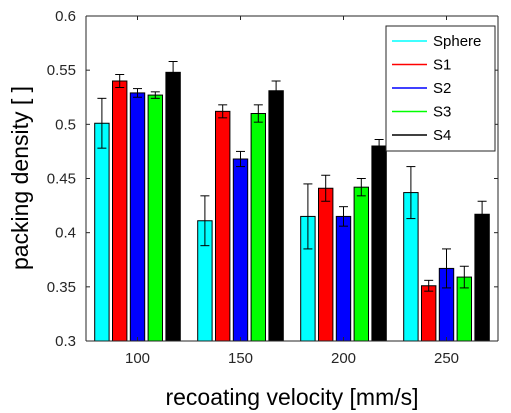  Describe the element at coordinates (421, 112) in the screenshot. I see `legend-item-s3: S3` at that location.